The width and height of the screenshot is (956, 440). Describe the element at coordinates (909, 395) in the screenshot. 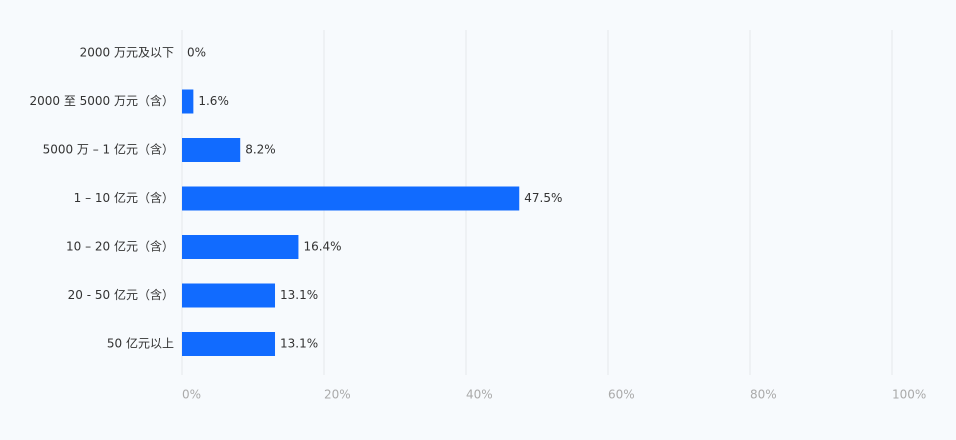

I see `x-tick-label: 100%` at that location.